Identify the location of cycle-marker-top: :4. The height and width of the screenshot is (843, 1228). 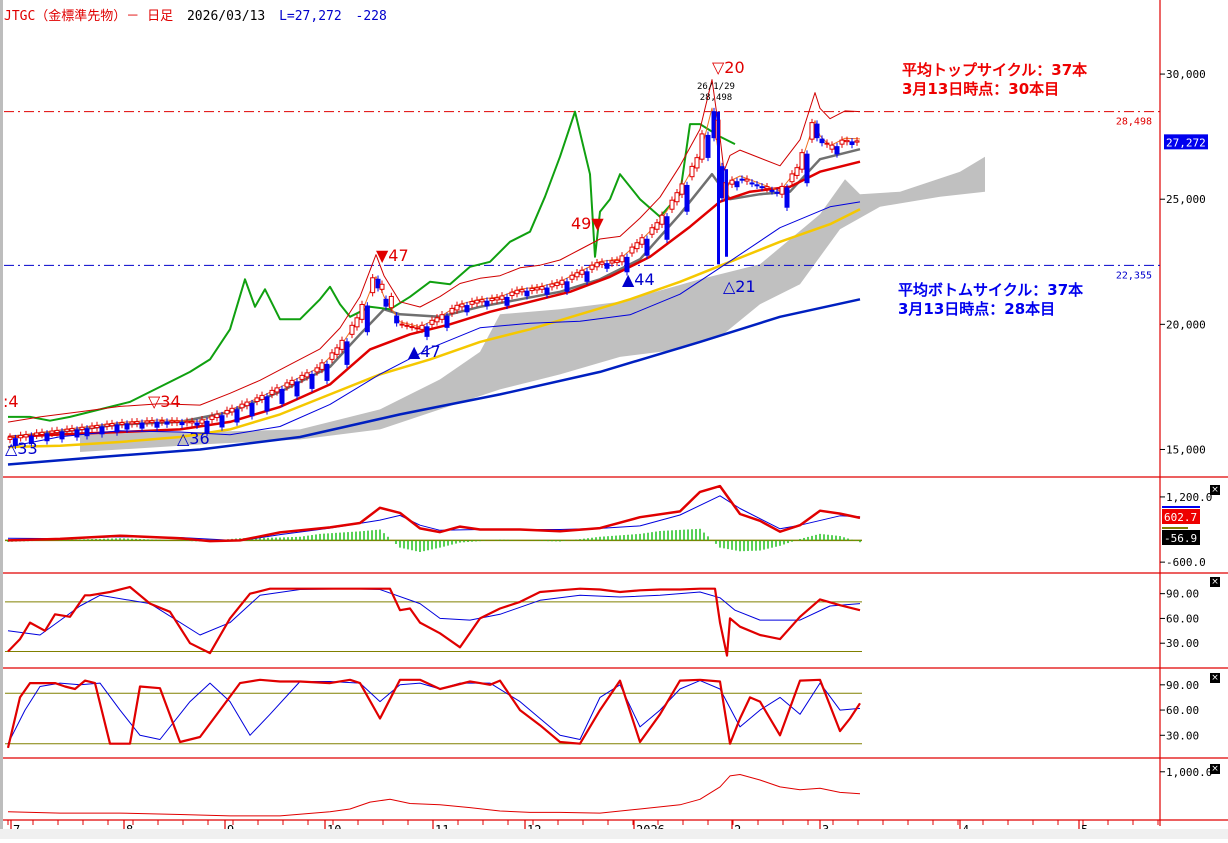
(11, 401).